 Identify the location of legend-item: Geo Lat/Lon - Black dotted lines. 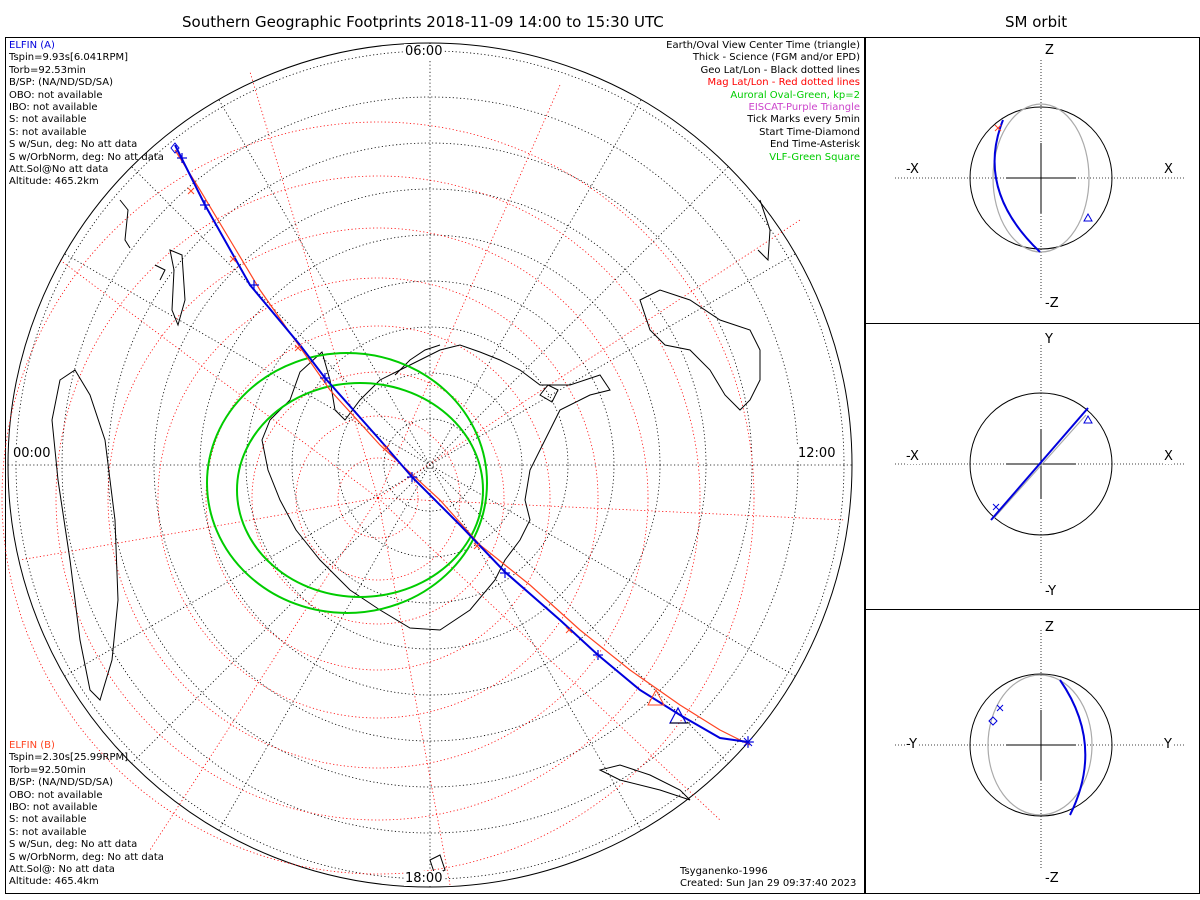
(780, 70).